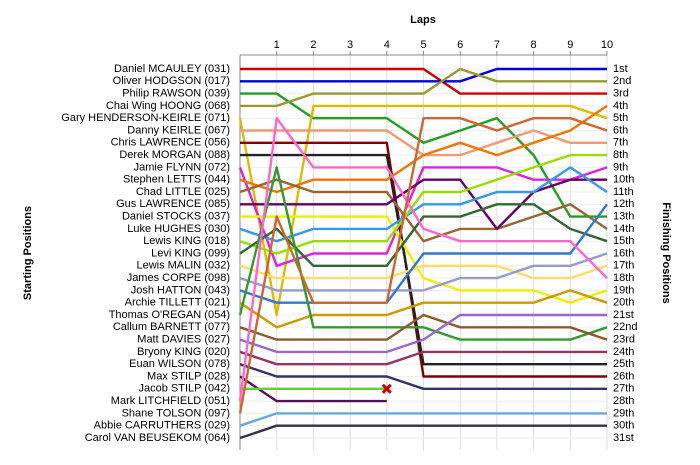 The height and width of the screenshot is (465, 700). What do you see at coordinates (622, 81) in the screenshot?
I see `y2-tick-label: 2nd` at bounding box center [622, 81].